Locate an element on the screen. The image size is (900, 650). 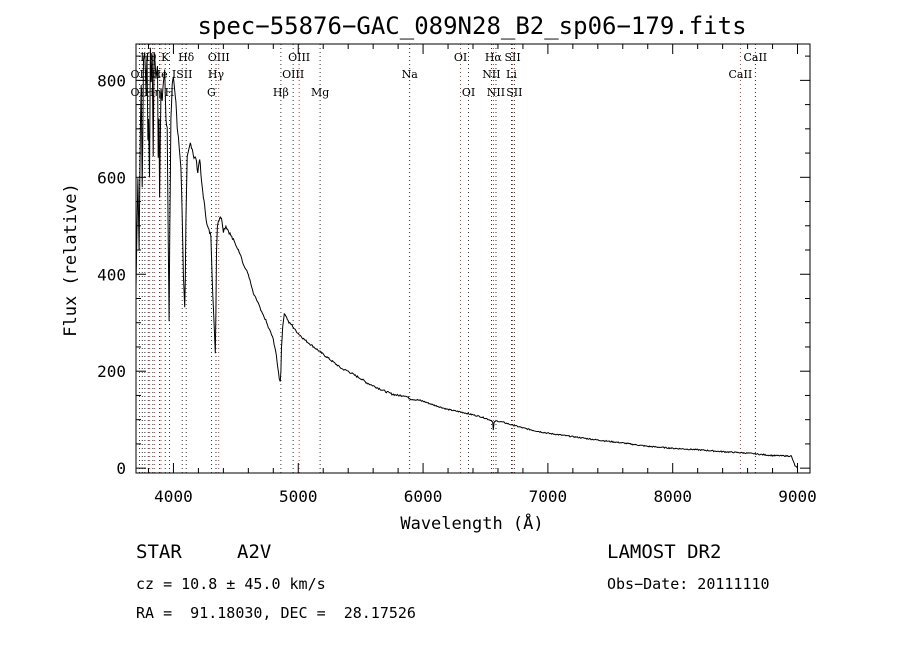
line-marker-label: ISII is located at coordinates (182, 74).